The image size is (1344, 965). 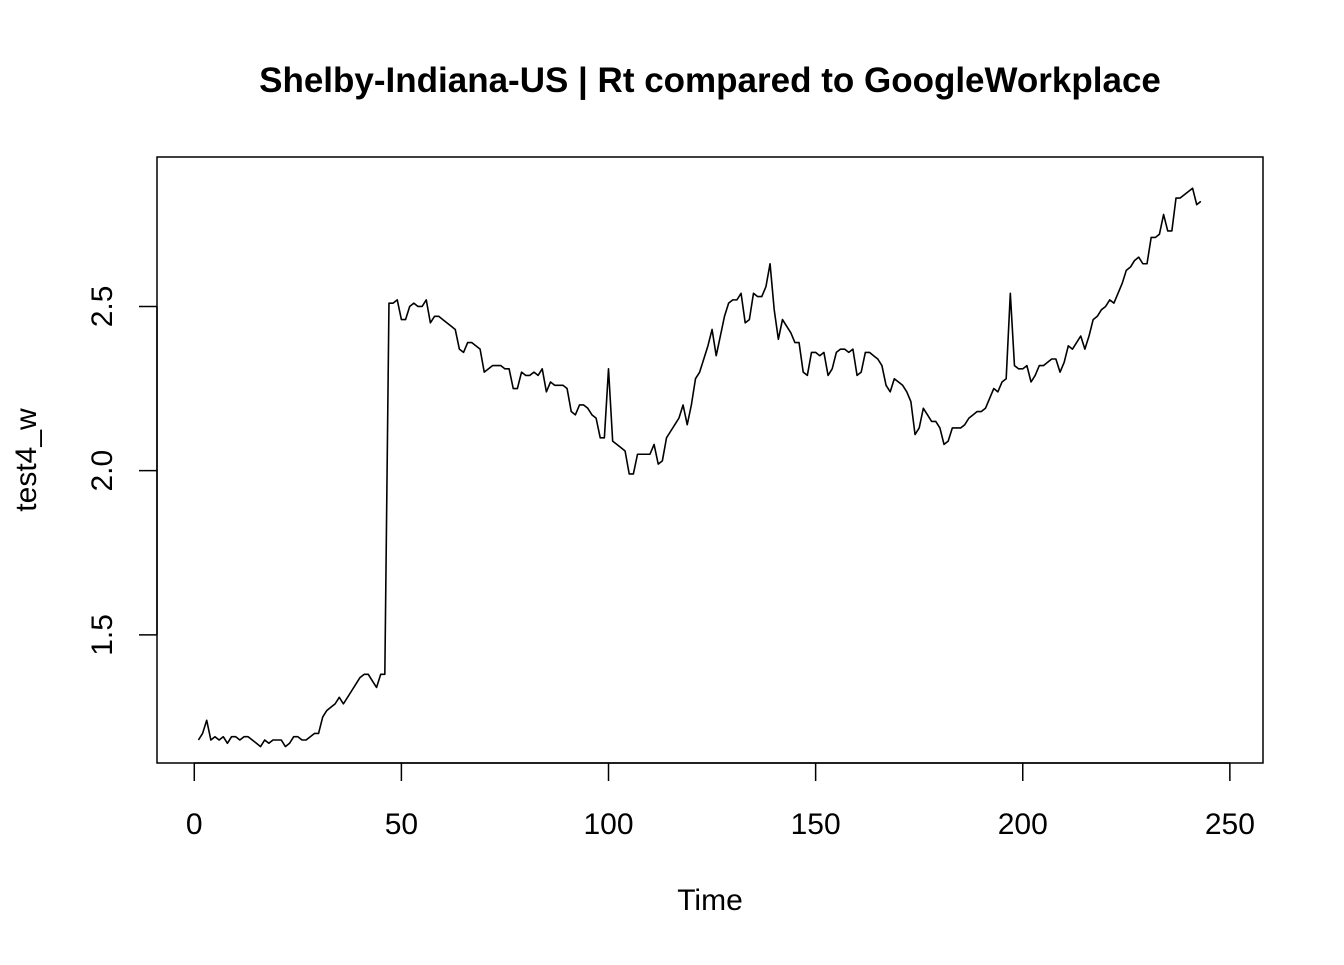 I want to click on x-axis: 0 50 100 150 200 250, so click(x=720, y=801).